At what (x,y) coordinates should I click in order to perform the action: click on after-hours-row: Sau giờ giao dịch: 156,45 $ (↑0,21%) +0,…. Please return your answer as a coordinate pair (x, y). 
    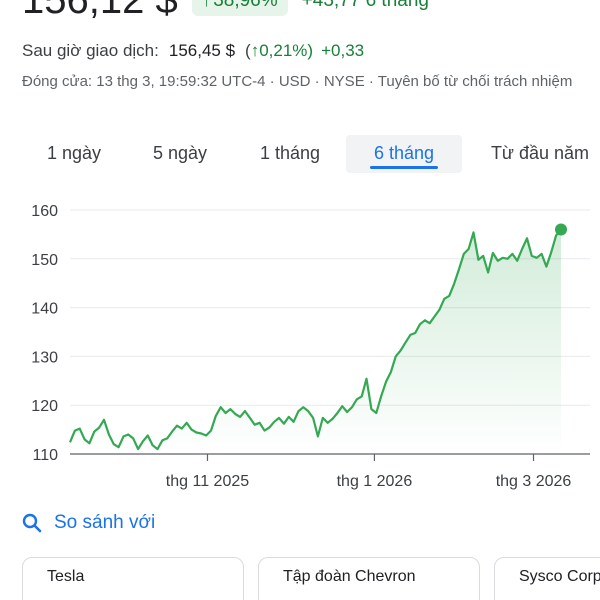
    Looking at the image, I should click on (193, 51).